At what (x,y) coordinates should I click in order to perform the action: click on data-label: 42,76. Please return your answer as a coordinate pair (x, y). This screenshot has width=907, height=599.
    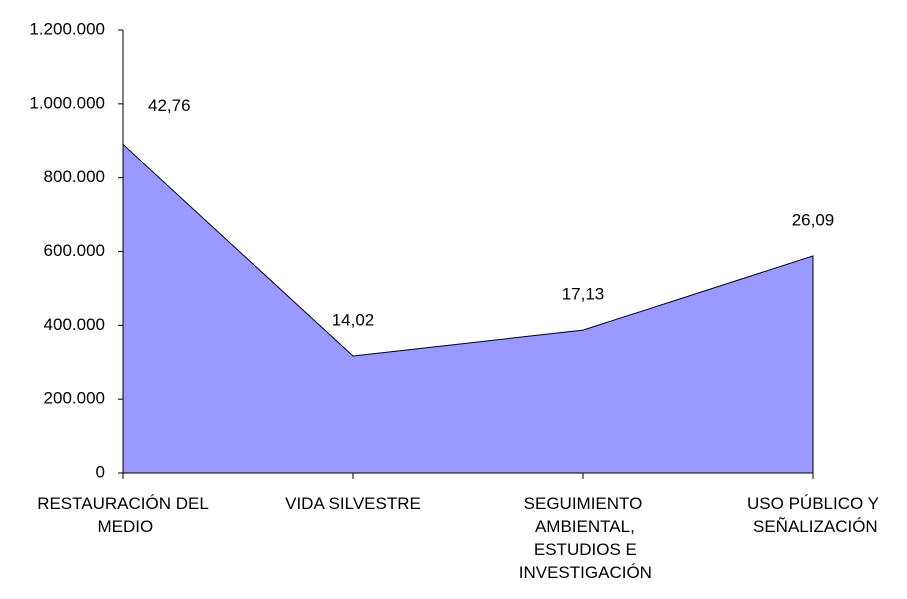
    Looking at the image, I should click on (169, 105).